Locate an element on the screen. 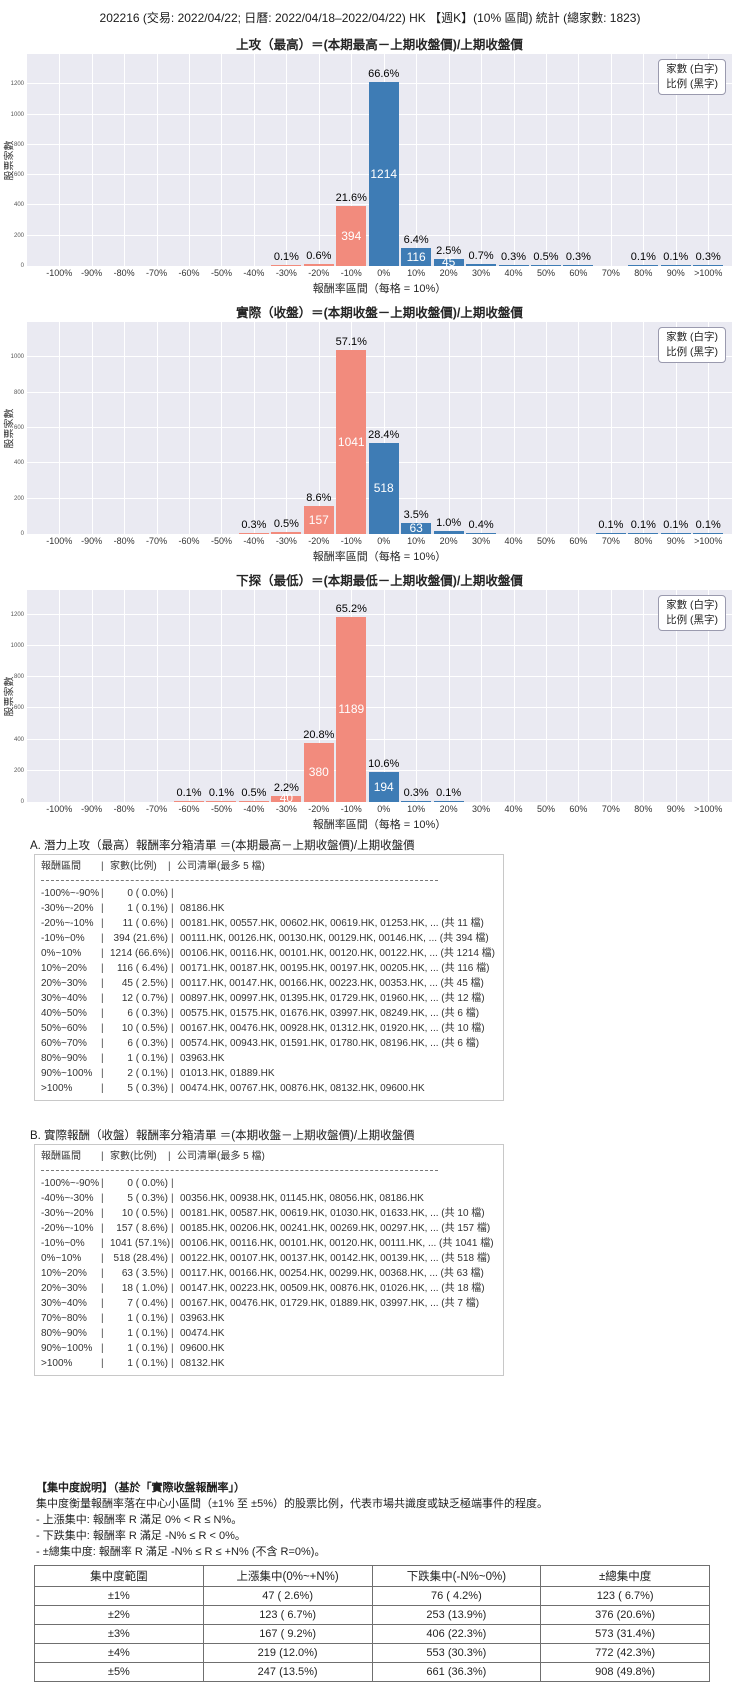 The height and width of the screenshot is (1690, 740). bar-percent-label: 0.6% is located at coordinates (319, 256).